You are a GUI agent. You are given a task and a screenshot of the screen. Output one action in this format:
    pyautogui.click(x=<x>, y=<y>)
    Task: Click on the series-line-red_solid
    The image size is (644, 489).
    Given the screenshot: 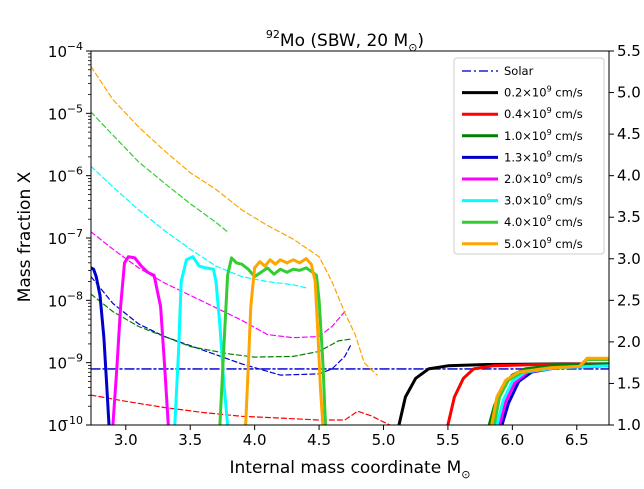 What is the action you would take?
    pyautogui.click(x=527, y=393)
    